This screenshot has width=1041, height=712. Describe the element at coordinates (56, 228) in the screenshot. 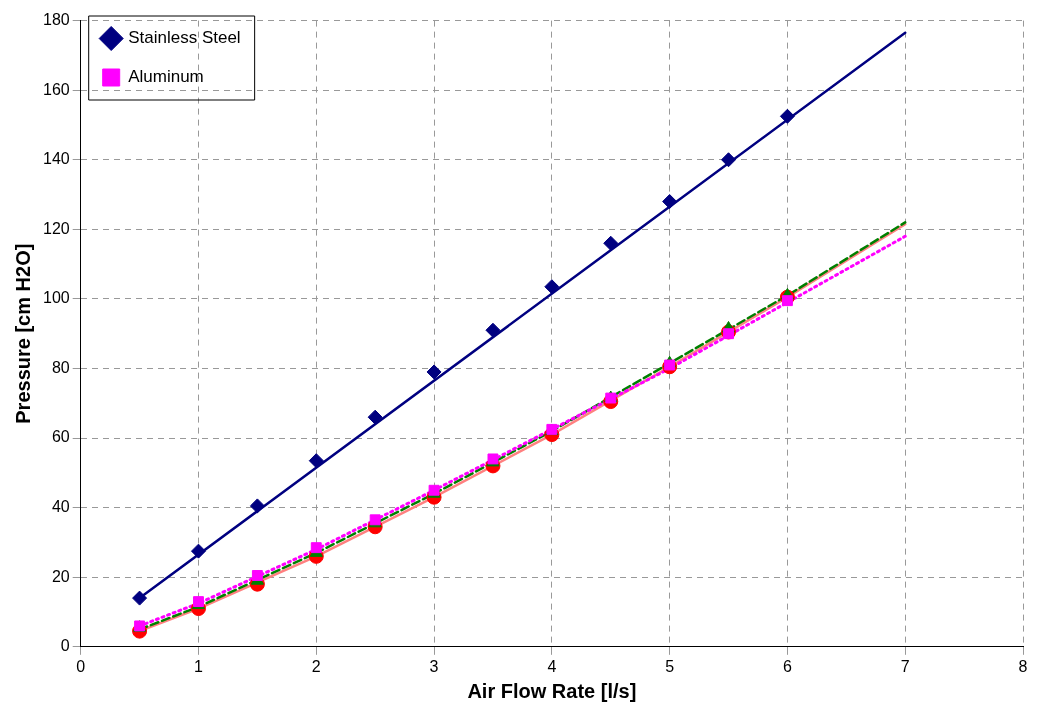

I see `y-tick-label: 120` at that location.